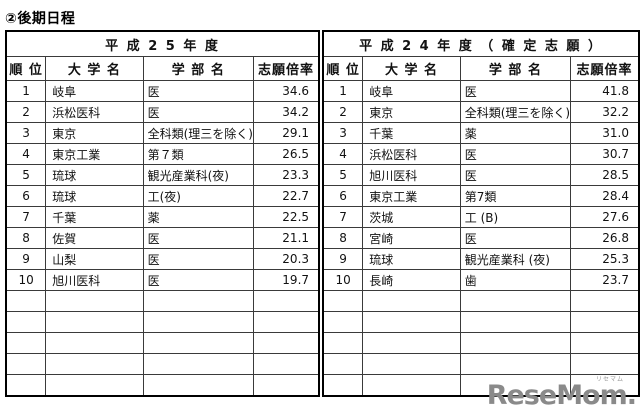 This screenshot has width=640, height=413. I want to click on rank-cell: 8, so click(26, 238).